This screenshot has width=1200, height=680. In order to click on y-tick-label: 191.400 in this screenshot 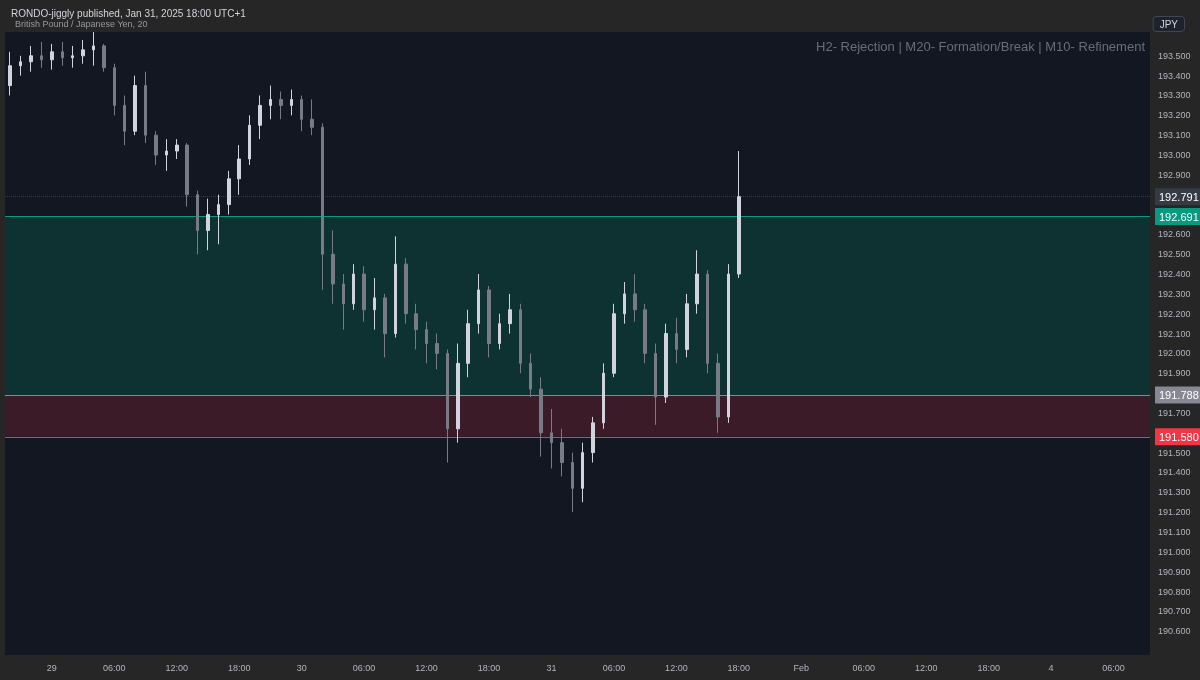, I will do `click(1174, 472)`.